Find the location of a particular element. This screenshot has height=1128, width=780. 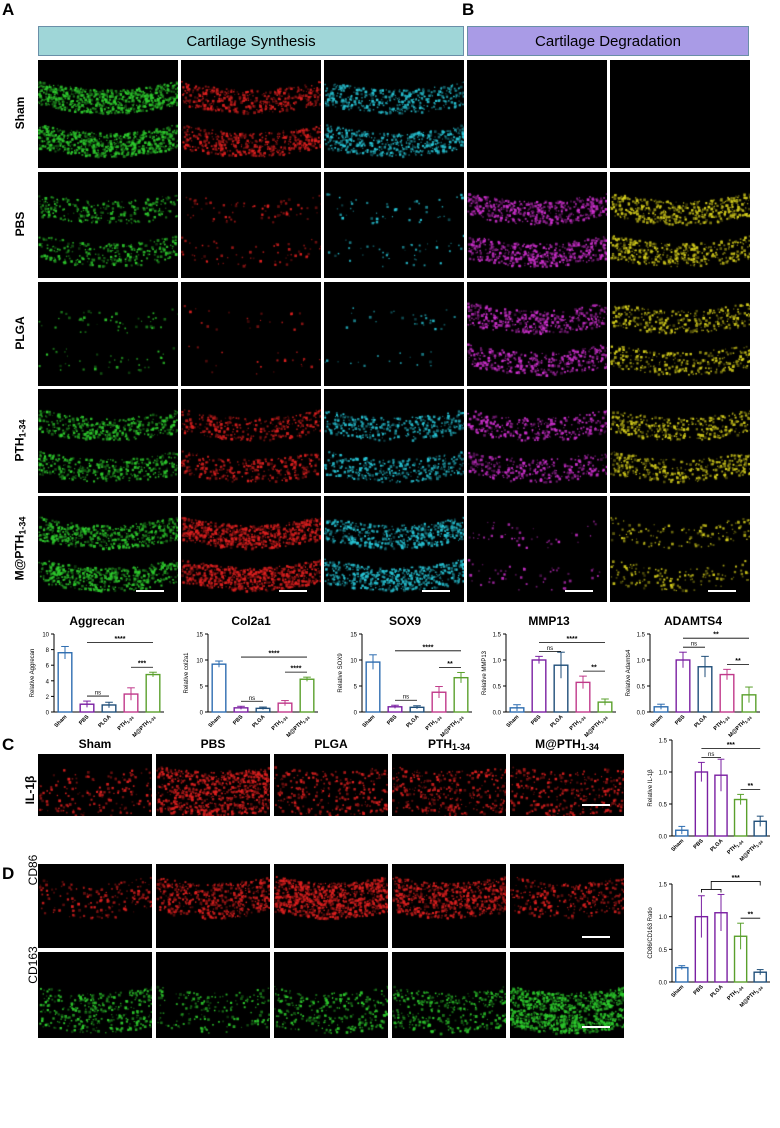

column-label-text: PBS is located at coordinates (213, 744).